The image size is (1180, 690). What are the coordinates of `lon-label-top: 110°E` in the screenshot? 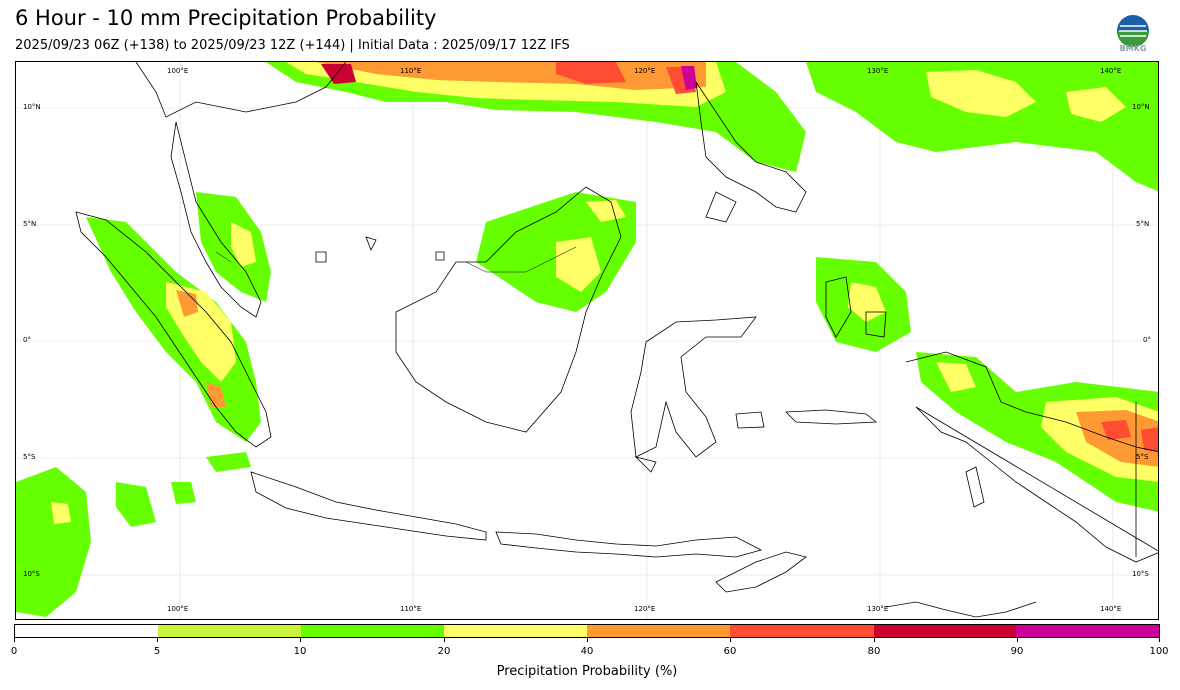 It's located at (411, 71).